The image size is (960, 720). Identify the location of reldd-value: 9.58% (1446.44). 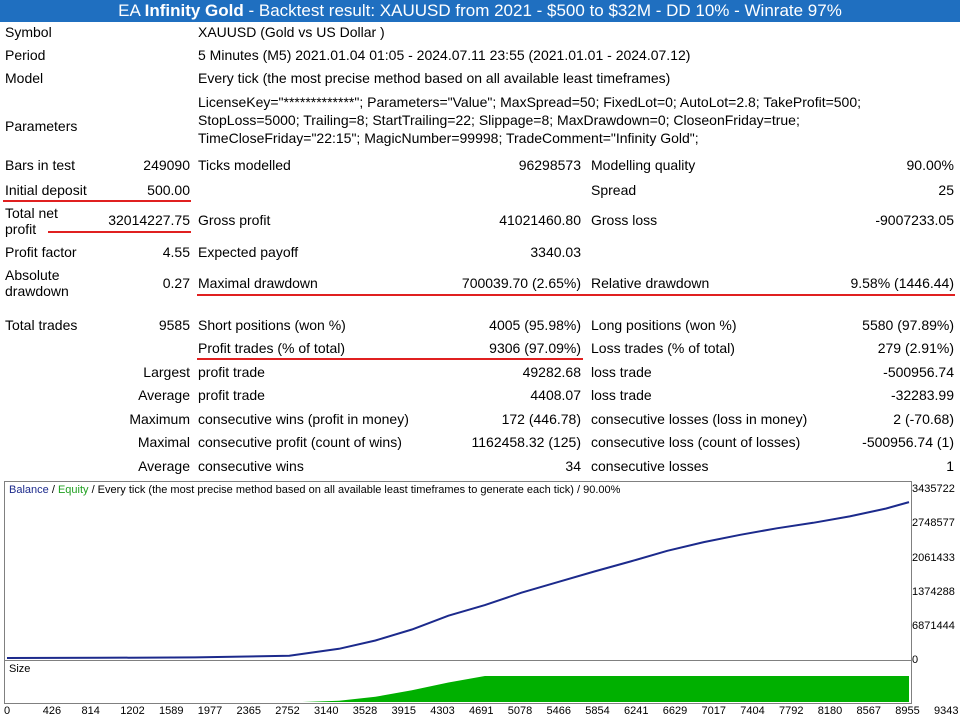
(902, 283).